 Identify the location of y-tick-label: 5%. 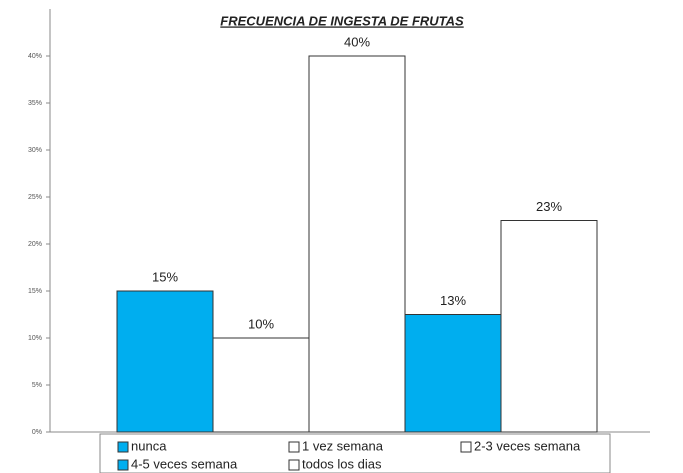
(37, 385).